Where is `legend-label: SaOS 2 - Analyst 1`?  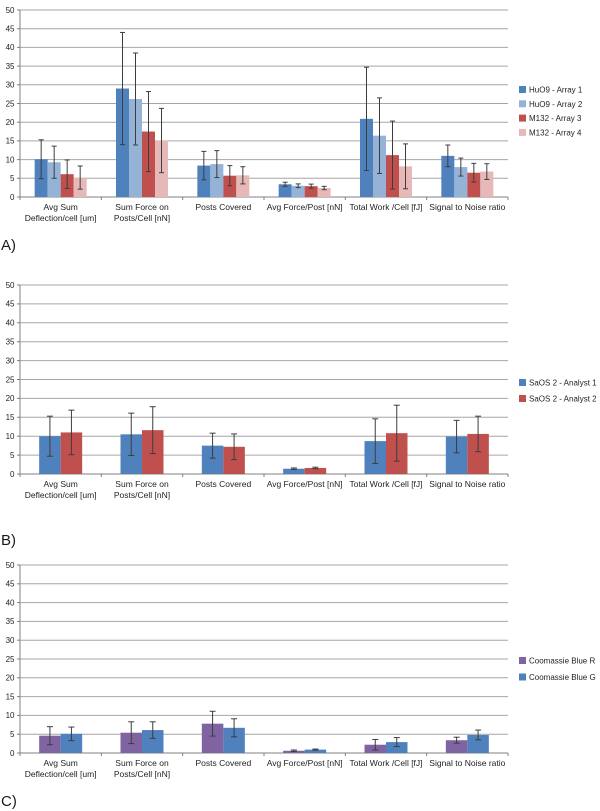 legend-label: SaOS 2 - Analyst 1 is located at coordinates (563, 383).